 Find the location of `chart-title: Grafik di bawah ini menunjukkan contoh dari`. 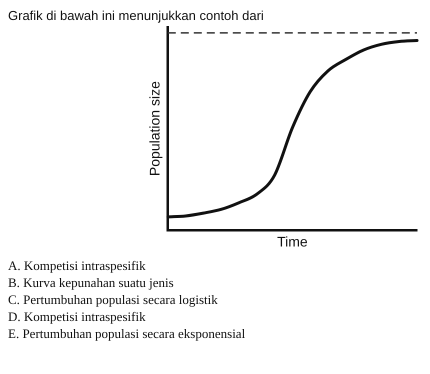

chart-title: Grafik di bawah ini menunjukkan contoh dari is located at coordinates (136, 15).